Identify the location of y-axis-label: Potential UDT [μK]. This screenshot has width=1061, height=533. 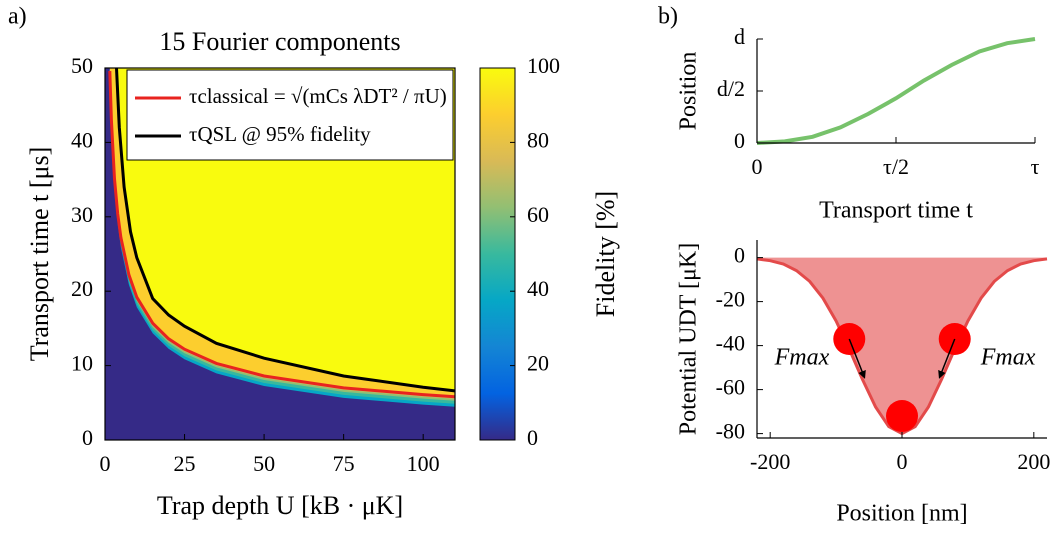
(689, 339).